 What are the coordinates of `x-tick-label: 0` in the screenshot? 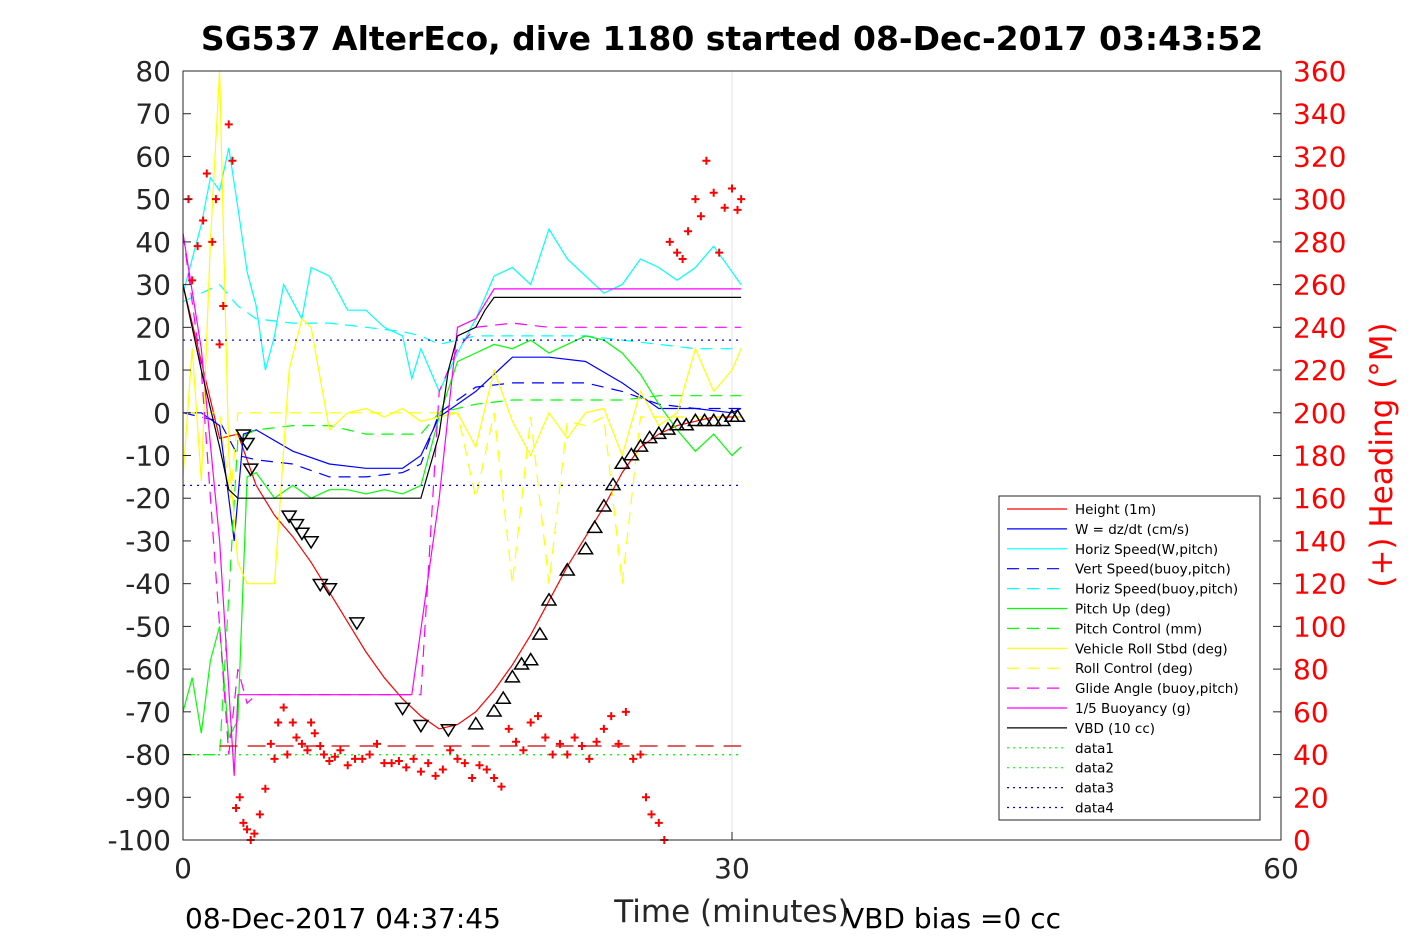 It's located at (183, 868).